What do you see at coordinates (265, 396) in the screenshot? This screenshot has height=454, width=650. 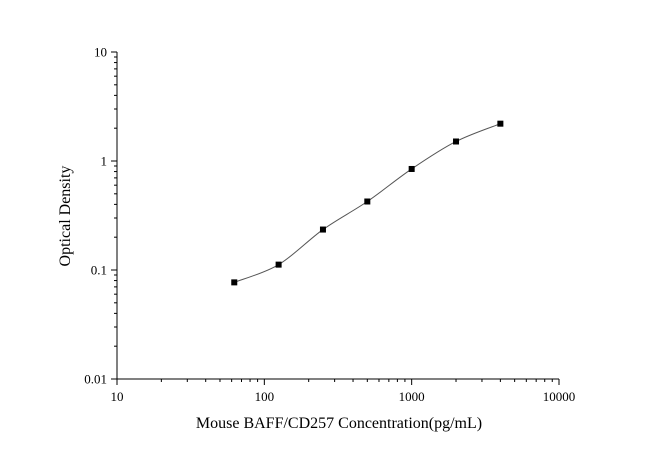 I see `x-tick-label: 100` at bounding box center [265, 396].